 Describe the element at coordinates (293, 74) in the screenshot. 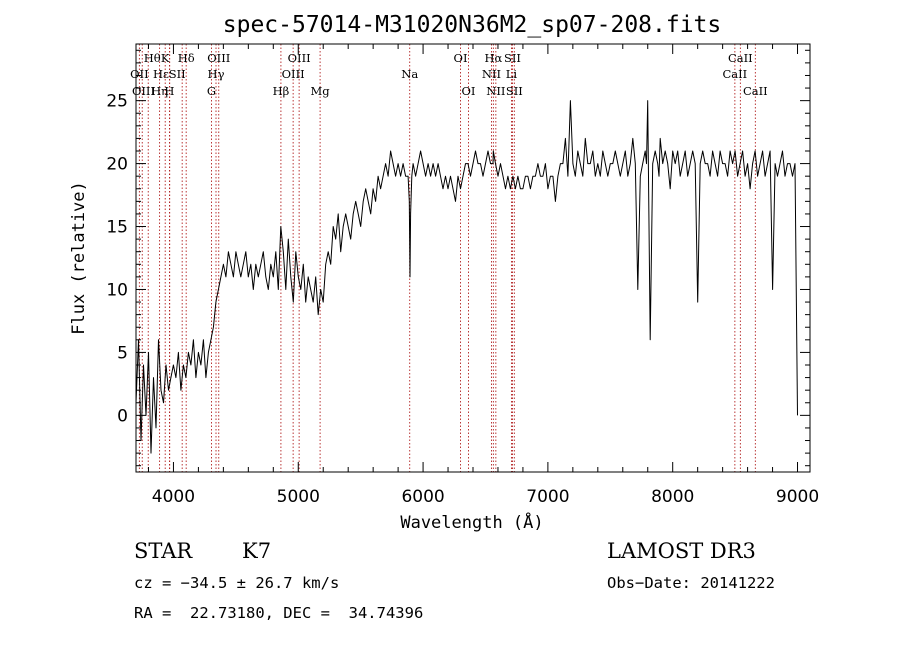

I see `line-label-13: OIII` at that location.